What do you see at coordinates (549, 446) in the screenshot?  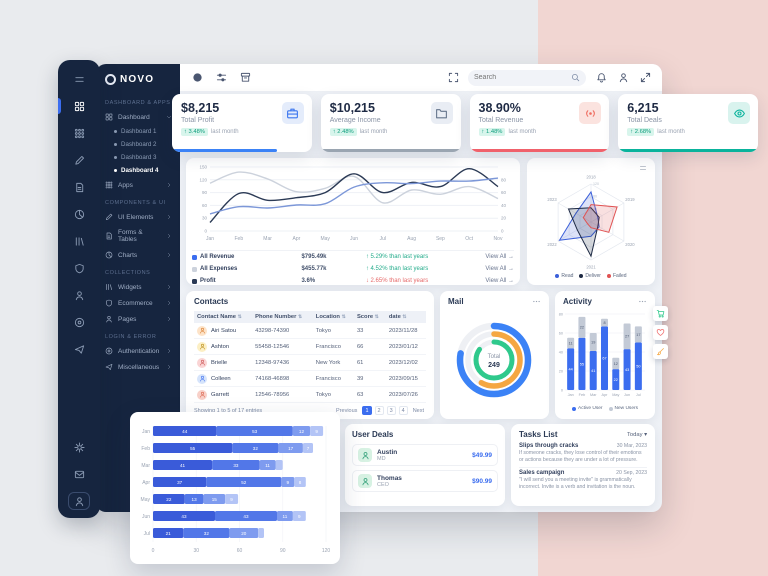 I see `task-title: Slips through cracks` at bounding box center [549, 446].